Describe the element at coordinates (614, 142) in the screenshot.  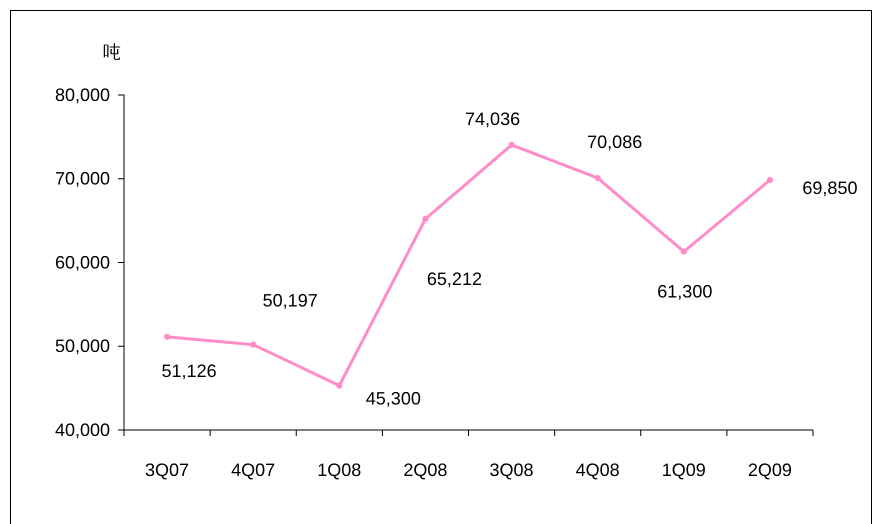
I see `data-label: 70,086` at that location.